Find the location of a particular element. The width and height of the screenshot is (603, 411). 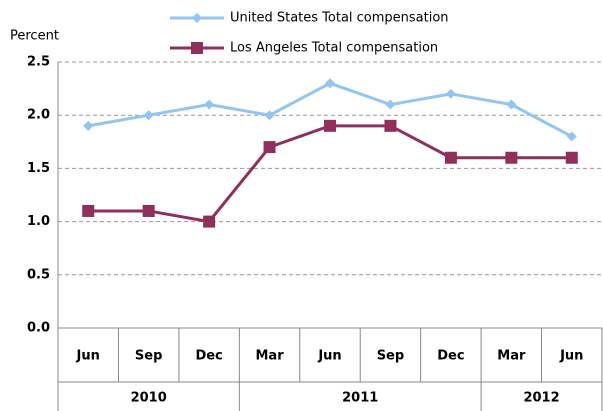

y-axis-label: Percent is located at coordinates (34, 36).